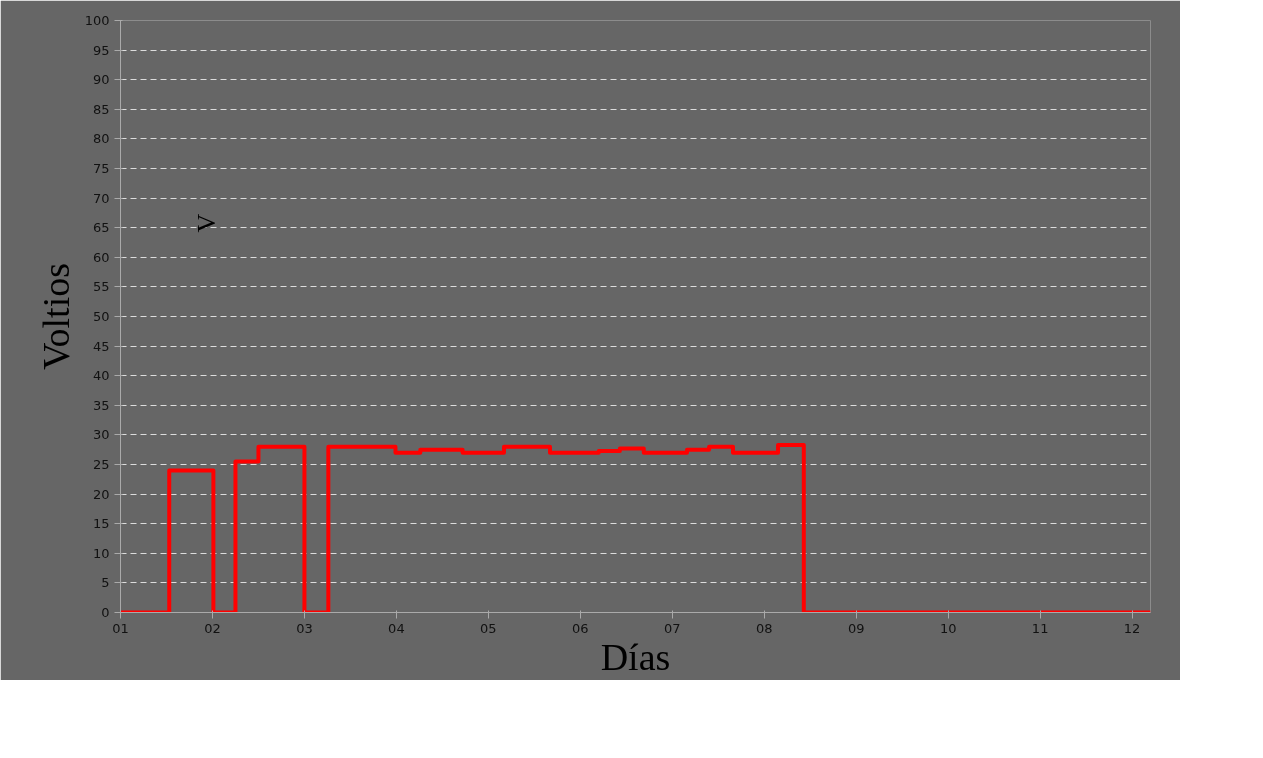  What do you see at coordinates (105, 612) in the screenshot?
I see `y-tick-label: 0` at bounding box center [105, 612].